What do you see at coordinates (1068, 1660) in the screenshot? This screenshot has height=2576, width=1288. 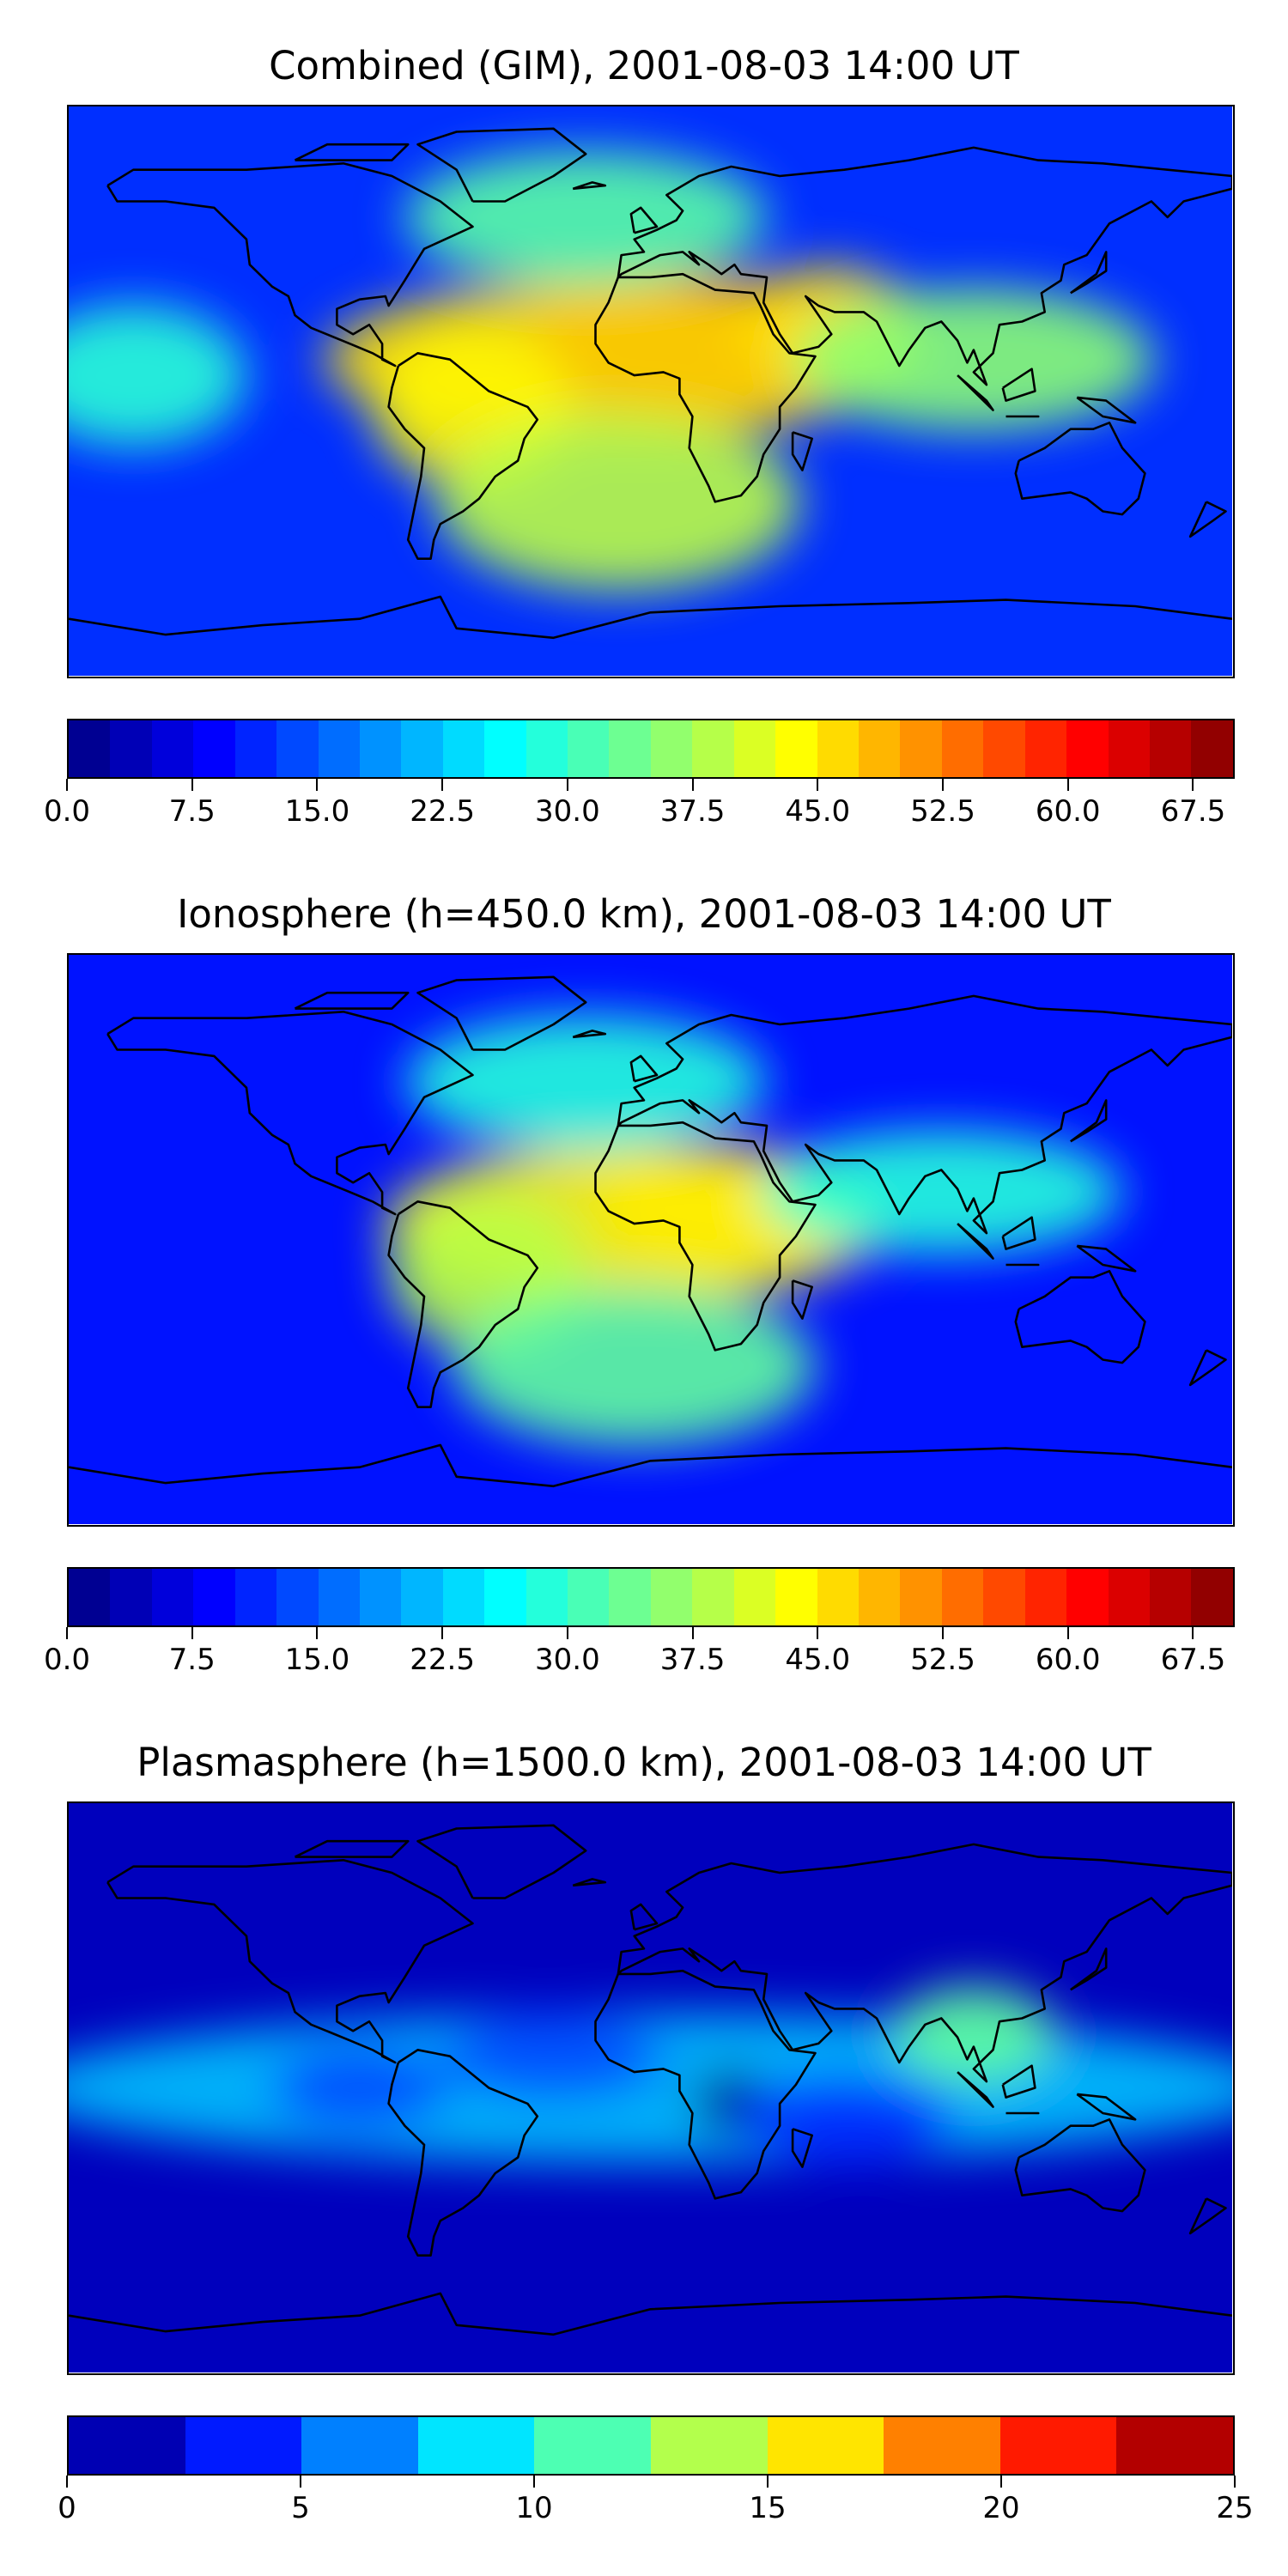 I see `colorbar-tick-label: 60.0` at bounding box center [1068, 1660].